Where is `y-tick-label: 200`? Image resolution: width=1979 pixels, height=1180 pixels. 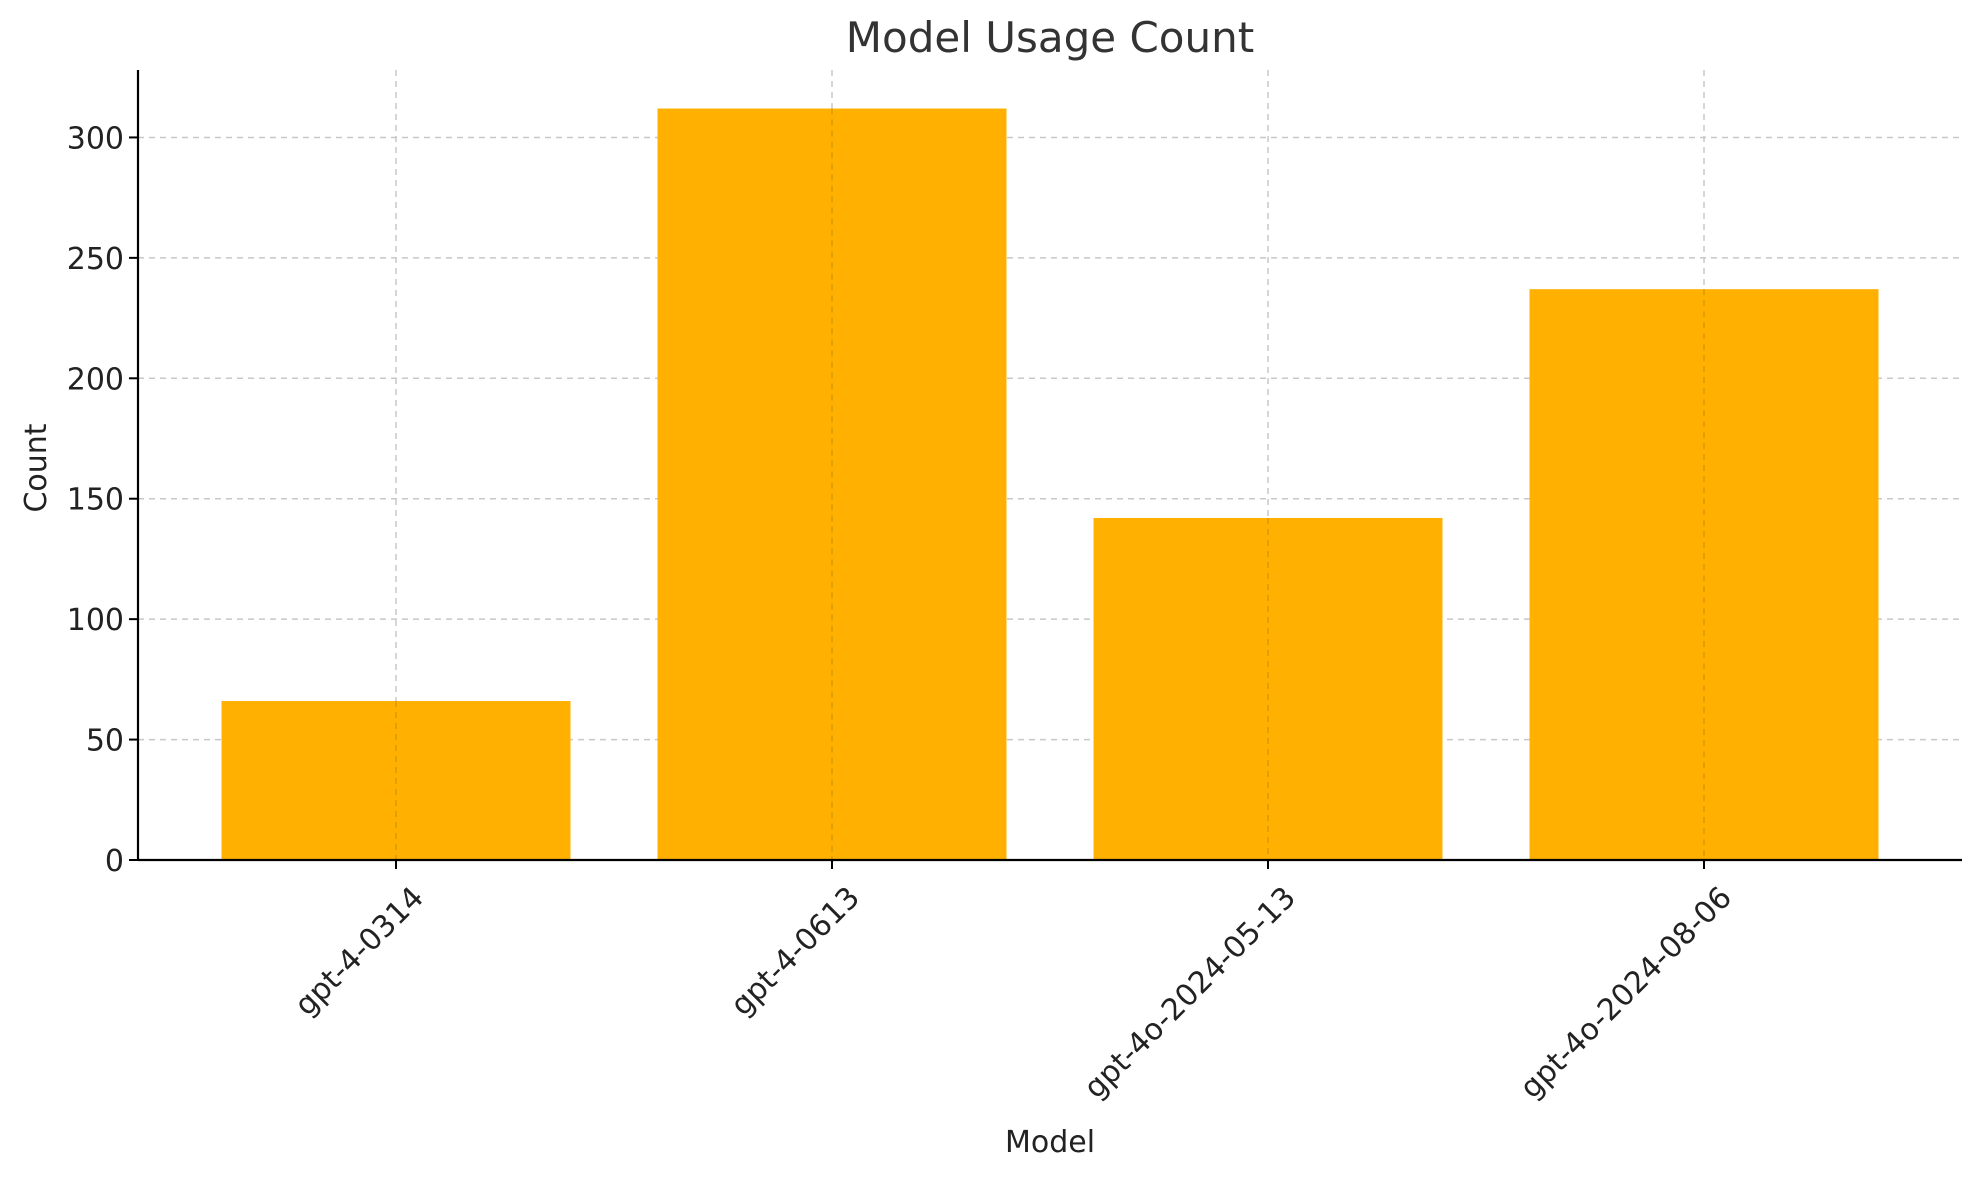 y-tick-label: 200 is located at coordinates (95, 379).